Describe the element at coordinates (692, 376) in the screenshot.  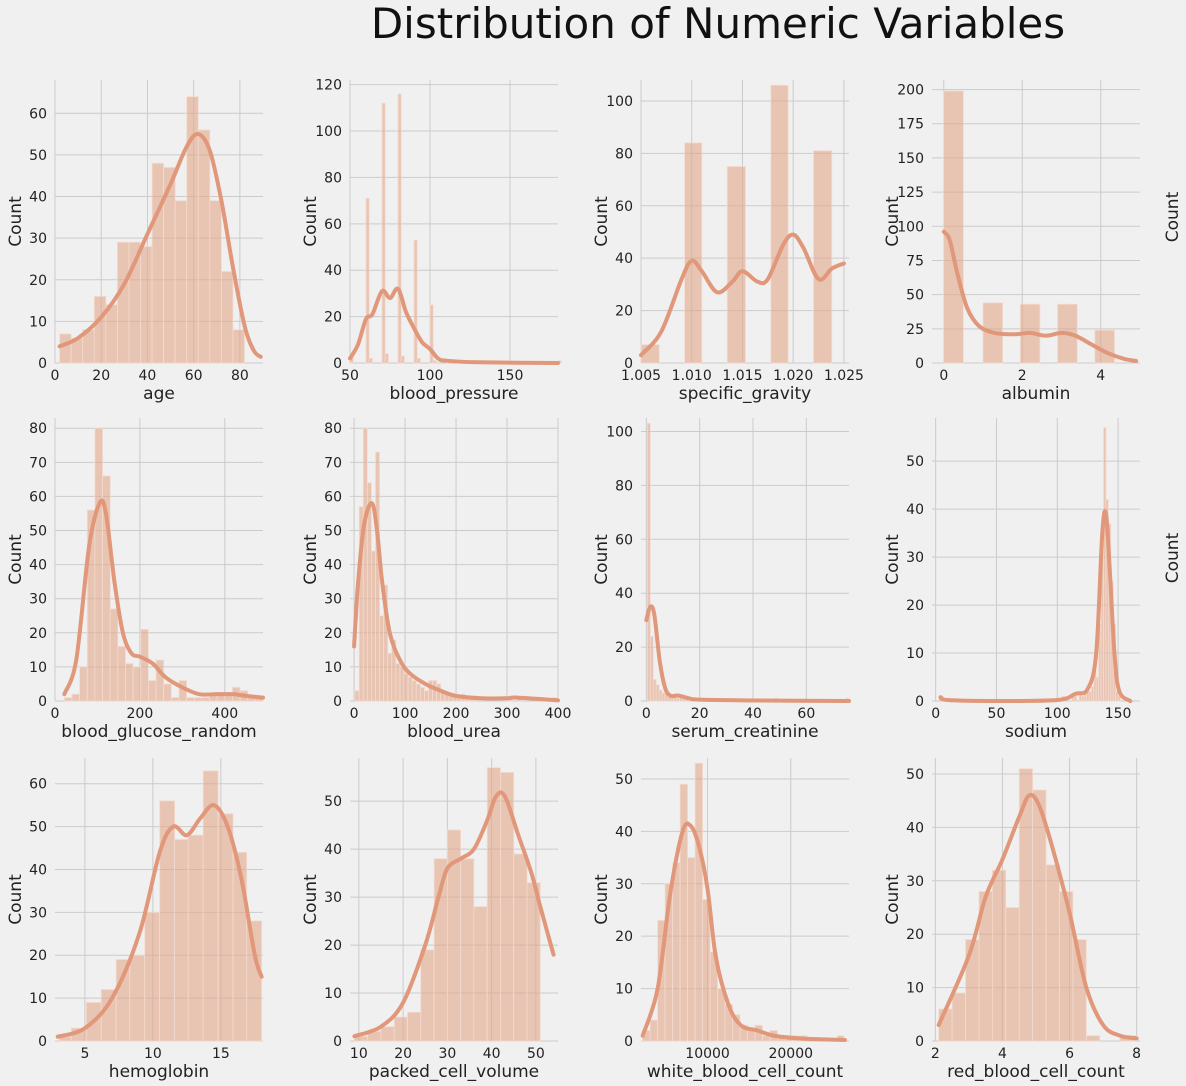
I see `x-tick-label: 1.010` at that location.